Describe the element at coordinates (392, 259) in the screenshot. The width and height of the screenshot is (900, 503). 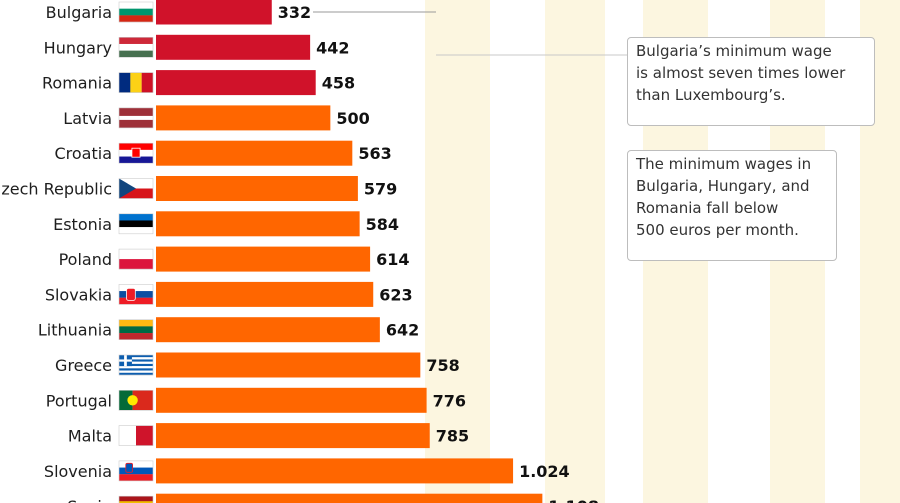
I see `value-label: 614` at that location.